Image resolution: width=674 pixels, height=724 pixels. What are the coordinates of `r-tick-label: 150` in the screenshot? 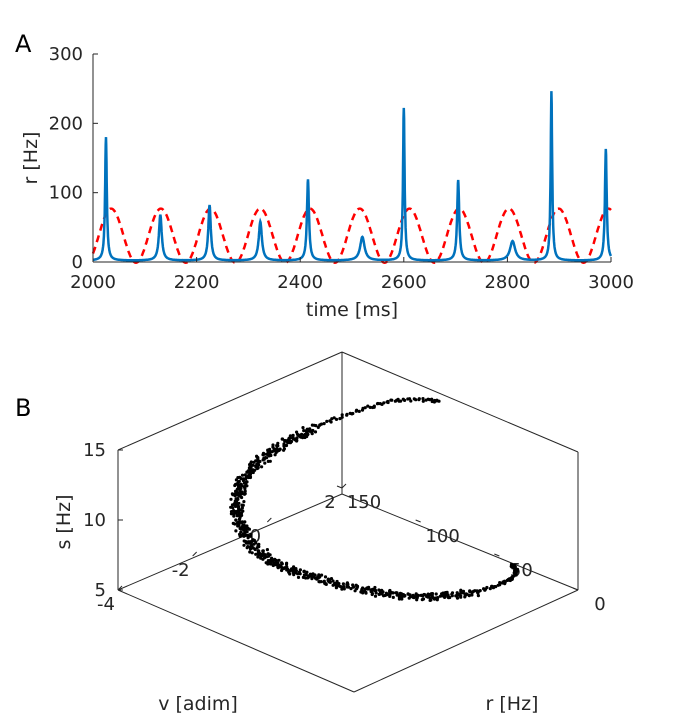 It's located at (364, 502).